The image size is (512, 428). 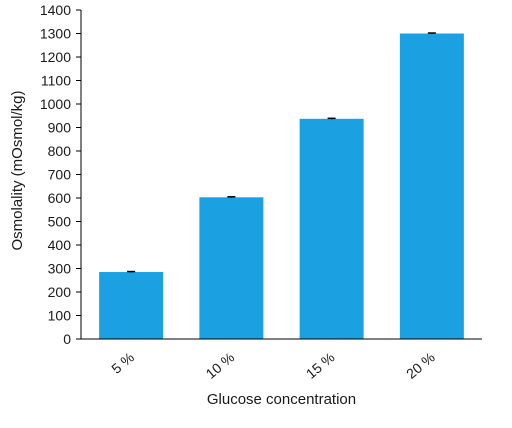 I want to click on x-tick-label: 5 %, so click(x=122, y=363).